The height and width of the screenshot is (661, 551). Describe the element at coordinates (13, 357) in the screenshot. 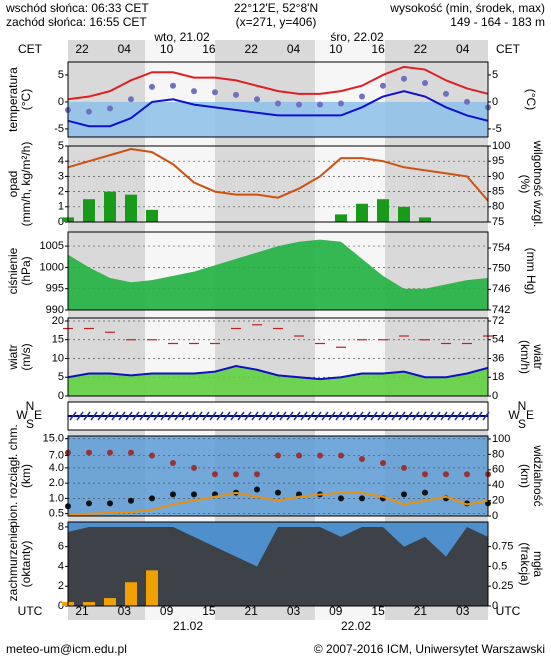

I see `y-axis-label: wiatr` at that location.